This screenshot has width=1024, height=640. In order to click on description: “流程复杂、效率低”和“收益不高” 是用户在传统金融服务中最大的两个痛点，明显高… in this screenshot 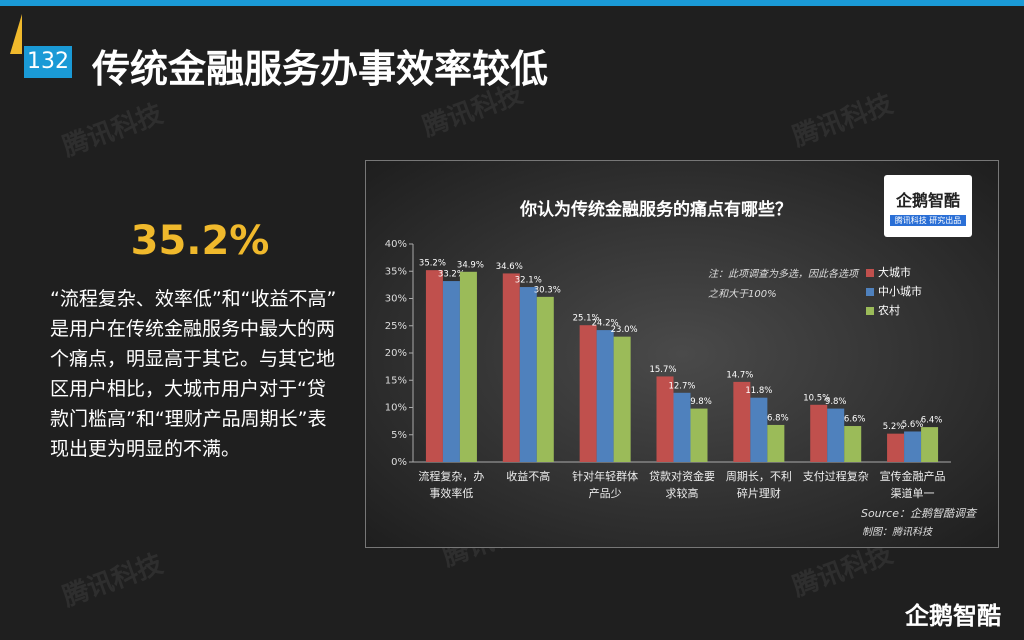, I will do `click(193, 374)`.